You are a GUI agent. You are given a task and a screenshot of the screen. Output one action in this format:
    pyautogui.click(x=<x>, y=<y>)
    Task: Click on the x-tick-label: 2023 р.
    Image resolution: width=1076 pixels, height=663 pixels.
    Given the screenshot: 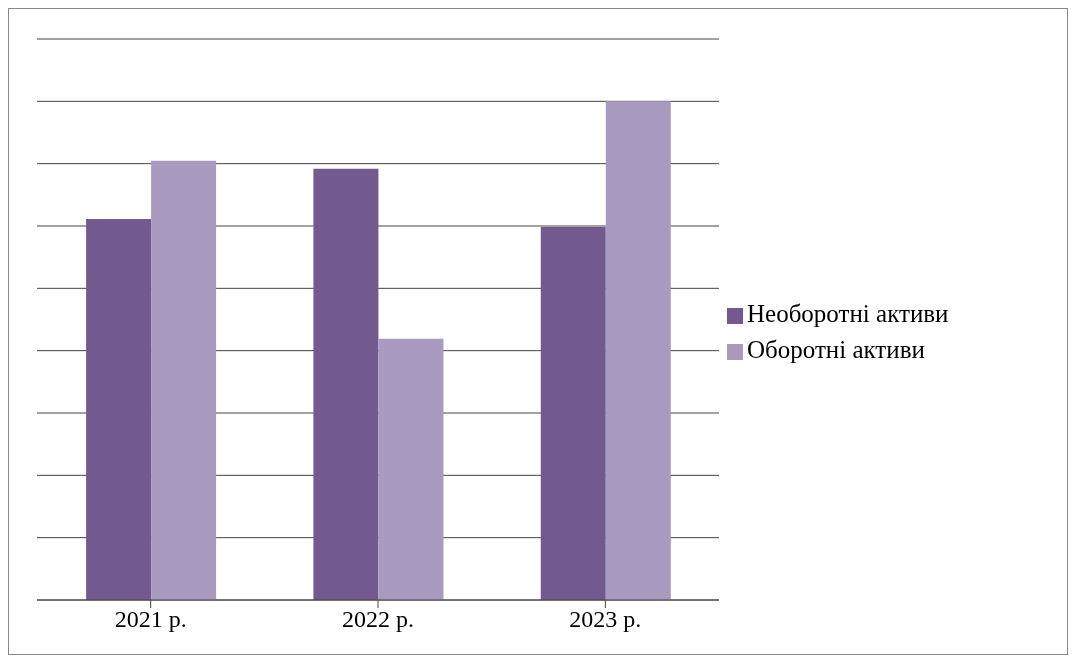 What is the action you would take?
    pyautogui.click(x=605, y=619)
    